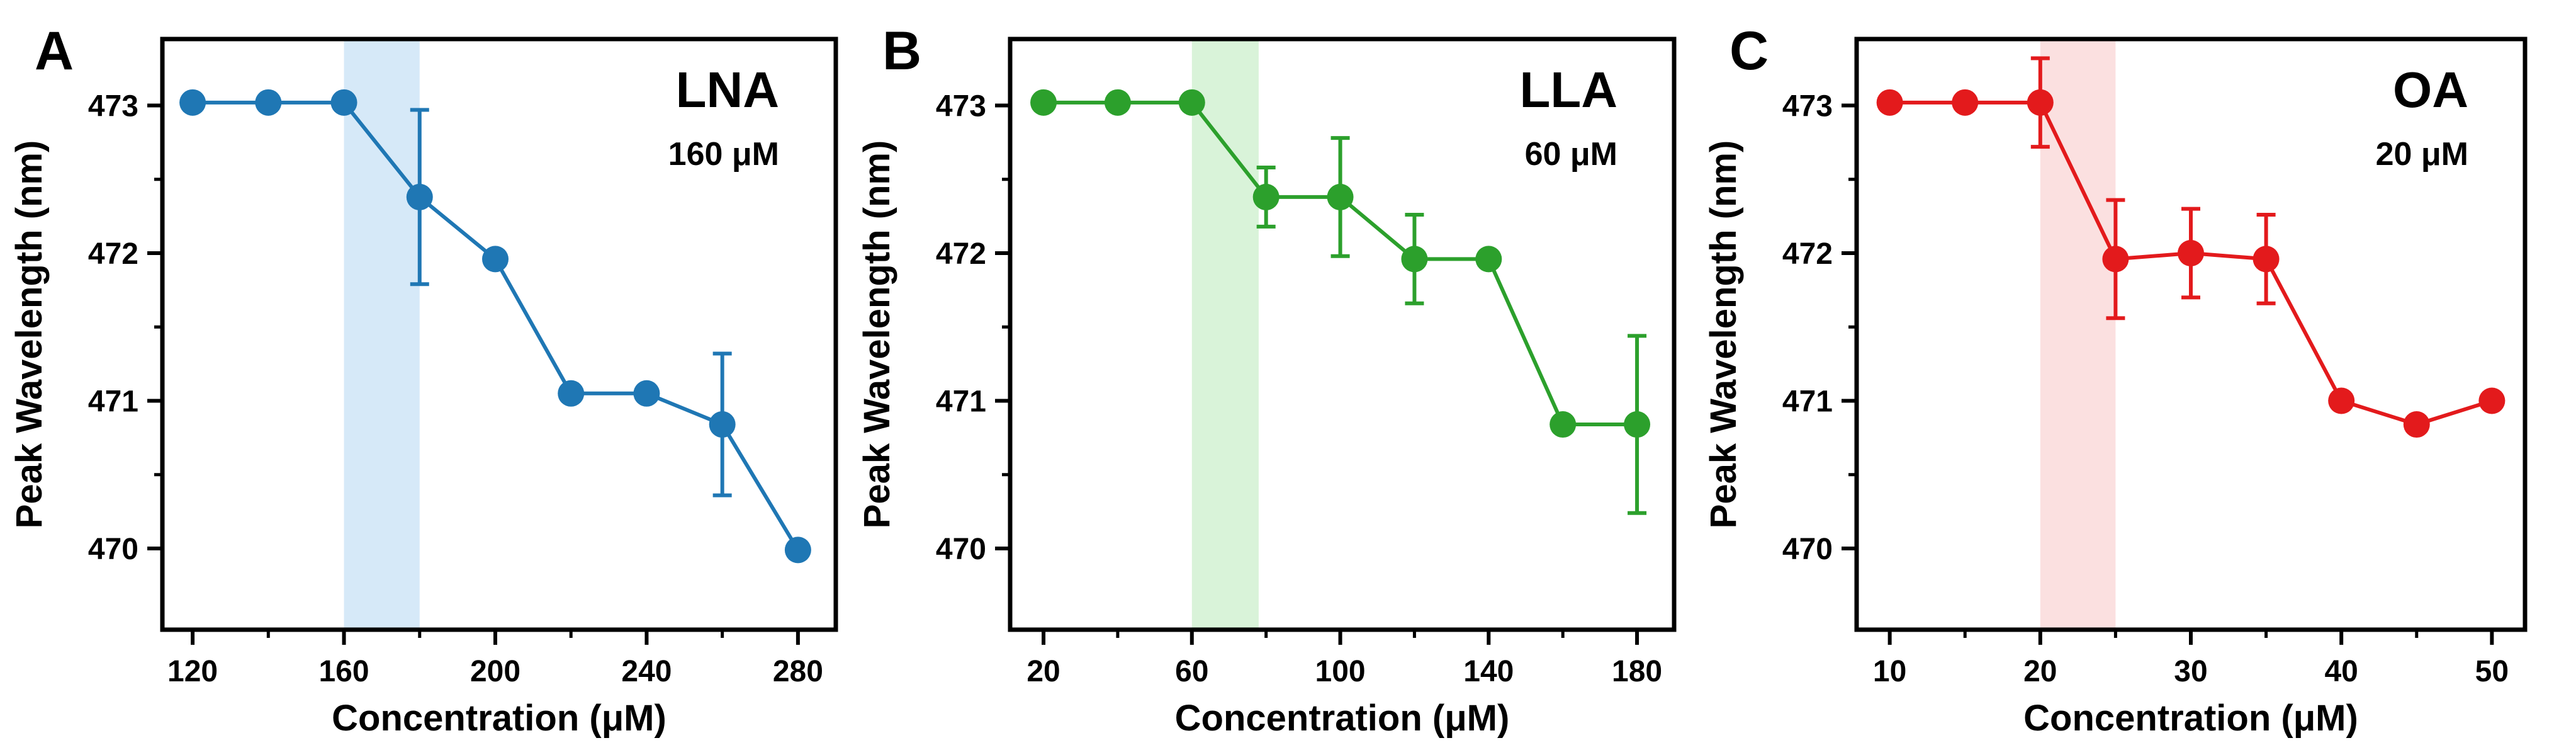 Image resolution: width=2576 pixels, height=755 pixels. I want to click on annotation-concentration: 160 μM, so click(723, 154).